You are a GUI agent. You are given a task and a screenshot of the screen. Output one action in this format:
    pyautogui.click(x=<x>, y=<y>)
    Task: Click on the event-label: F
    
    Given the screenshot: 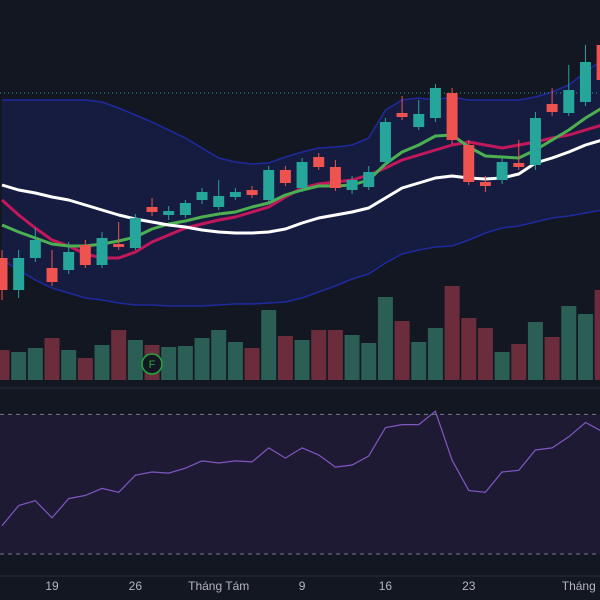 What is the action you would take?
    pyautogui.click(x=152, y=365)
    